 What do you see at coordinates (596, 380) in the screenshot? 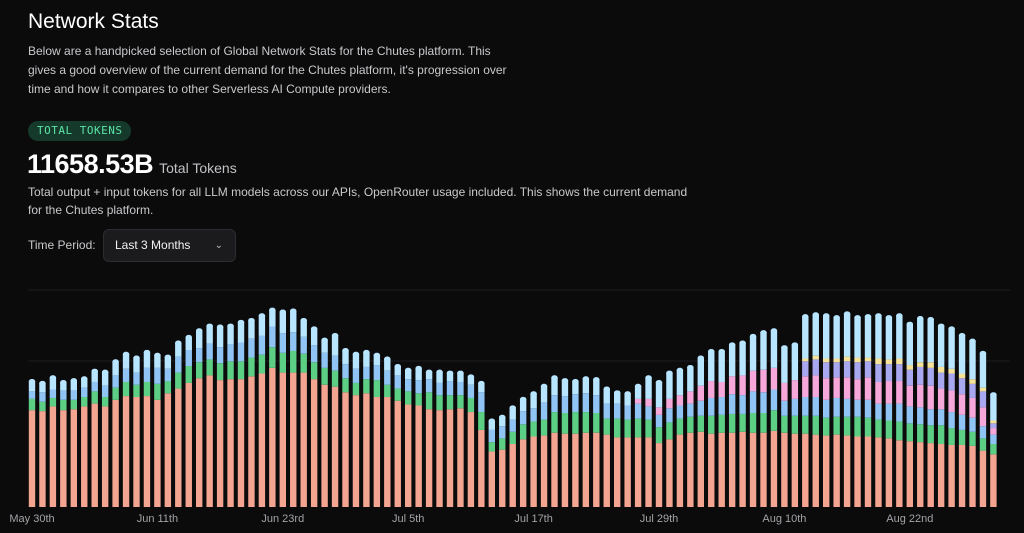
I see `bar-54-cap` at bounding box center [596, 380].